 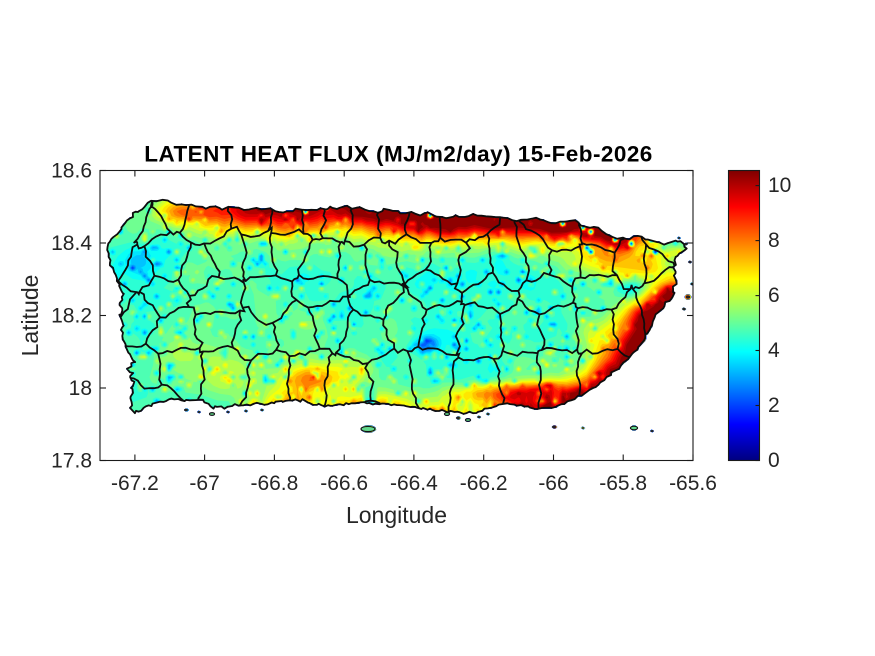 What do you see at coordinates (71, 316) in the screenshot?
I see `svg-text: 18.2` at bounding box center [71, 316].